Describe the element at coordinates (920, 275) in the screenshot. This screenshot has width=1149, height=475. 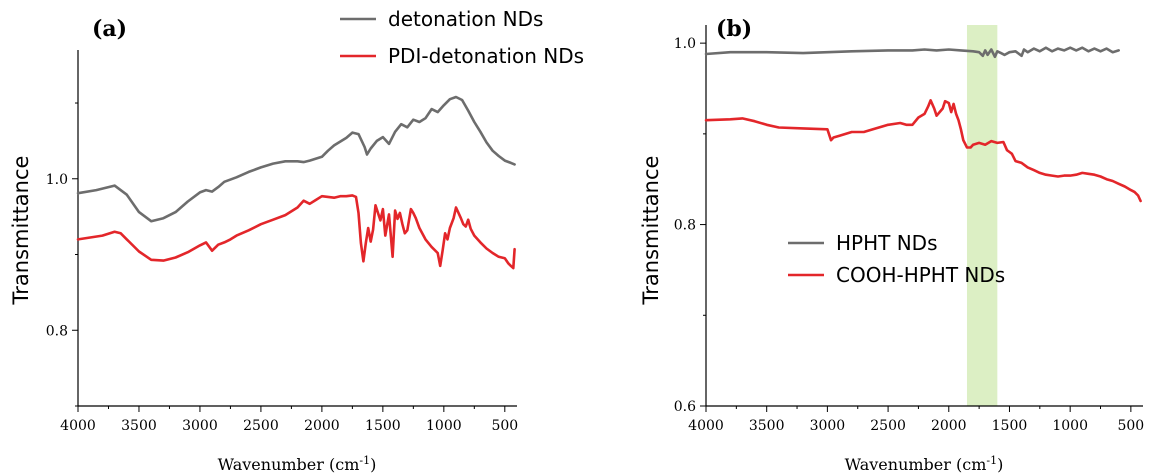
I see `legend-label: COOH-HPHT NDs` at that location.